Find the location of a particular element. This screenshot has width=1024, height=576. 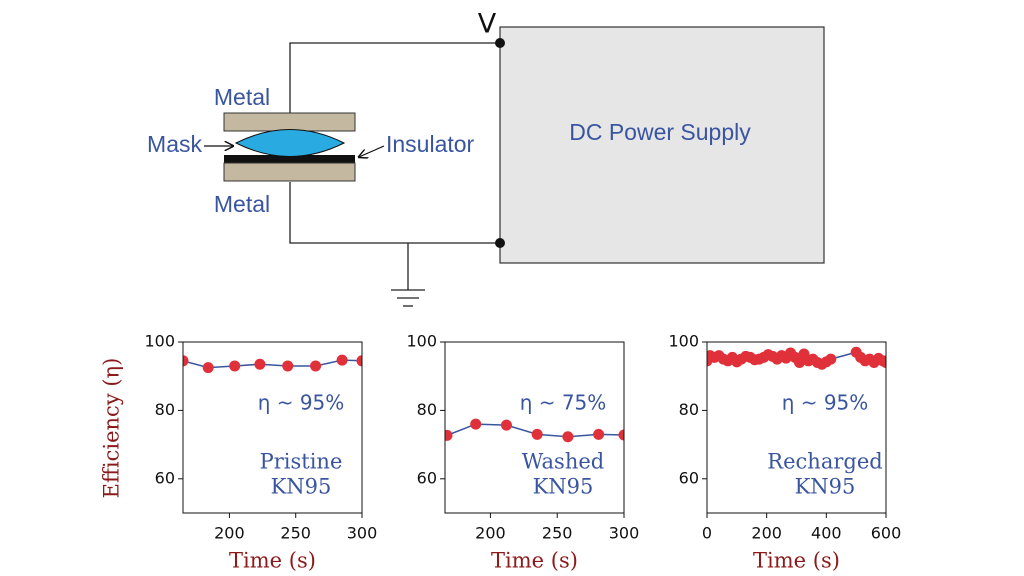

mask-label: Mask is located at coordinates (174, 144).